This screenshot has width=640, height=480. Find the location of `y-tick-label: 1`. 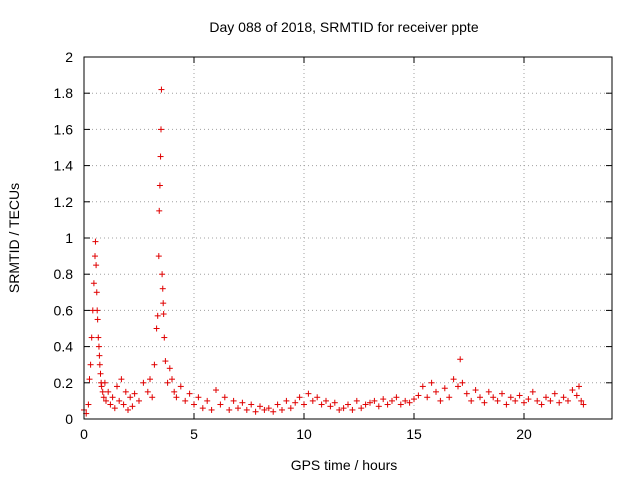

y-tick-label: 1 is located at coordinates (69, 238).